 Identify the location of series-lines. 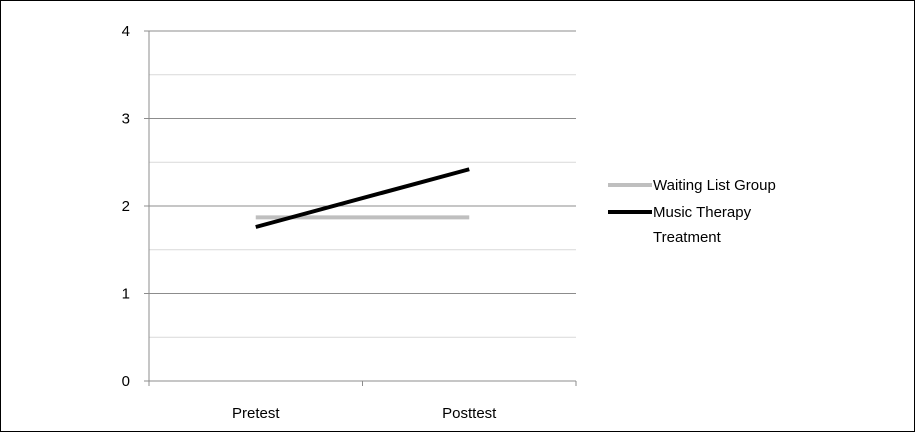
(362, 198).